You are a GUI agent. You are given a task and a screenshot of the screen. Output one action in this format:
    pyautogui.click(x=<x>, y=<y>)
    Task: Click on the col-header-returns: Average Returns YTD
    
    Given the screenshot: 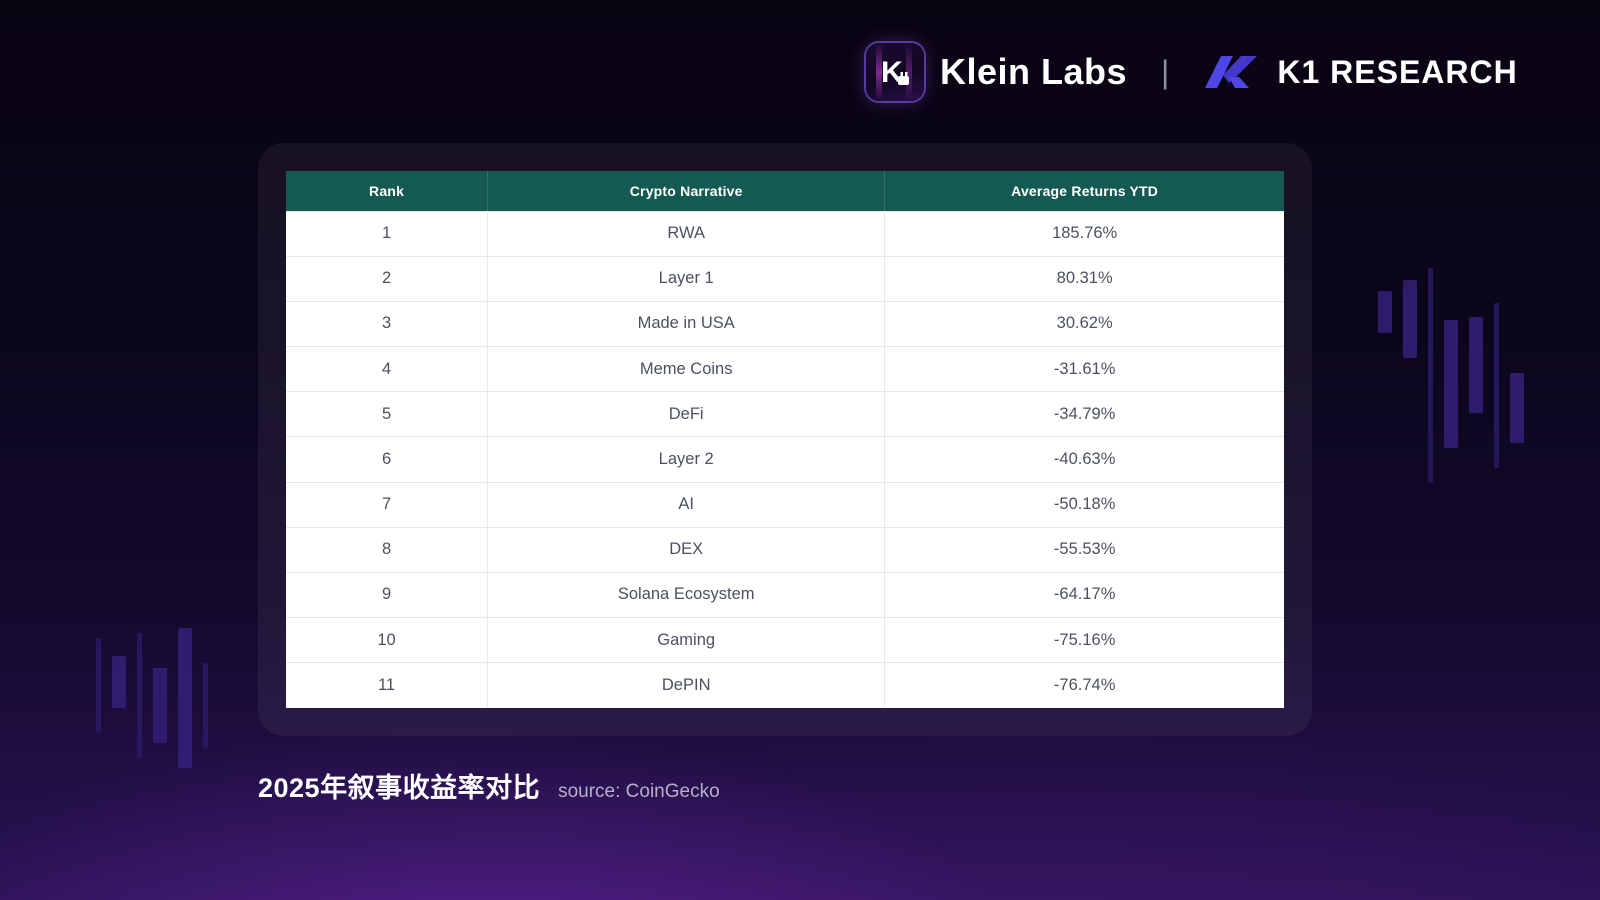 What is the action you would take?
    pyautogui.click(x=1084, y=191)
    